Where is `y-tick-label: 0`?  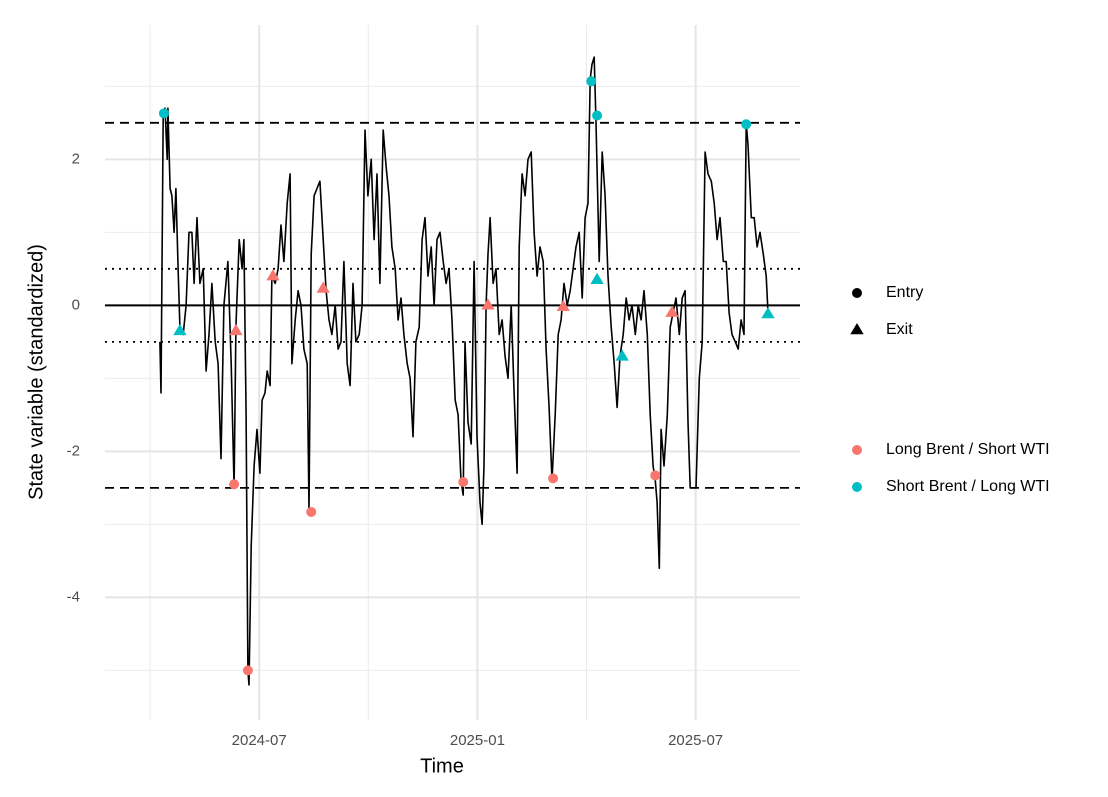
y-tick-label: 0 is located at coordinates (76, 304).